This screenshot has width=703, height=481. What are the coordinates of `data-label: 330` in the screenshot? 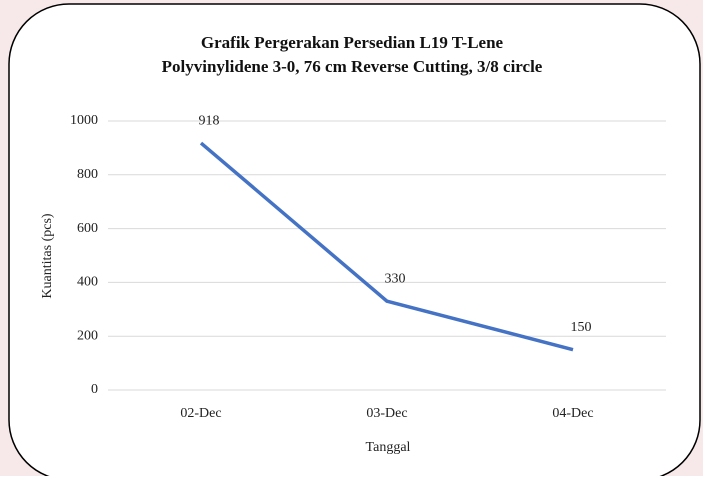 It's located at (395, 278).